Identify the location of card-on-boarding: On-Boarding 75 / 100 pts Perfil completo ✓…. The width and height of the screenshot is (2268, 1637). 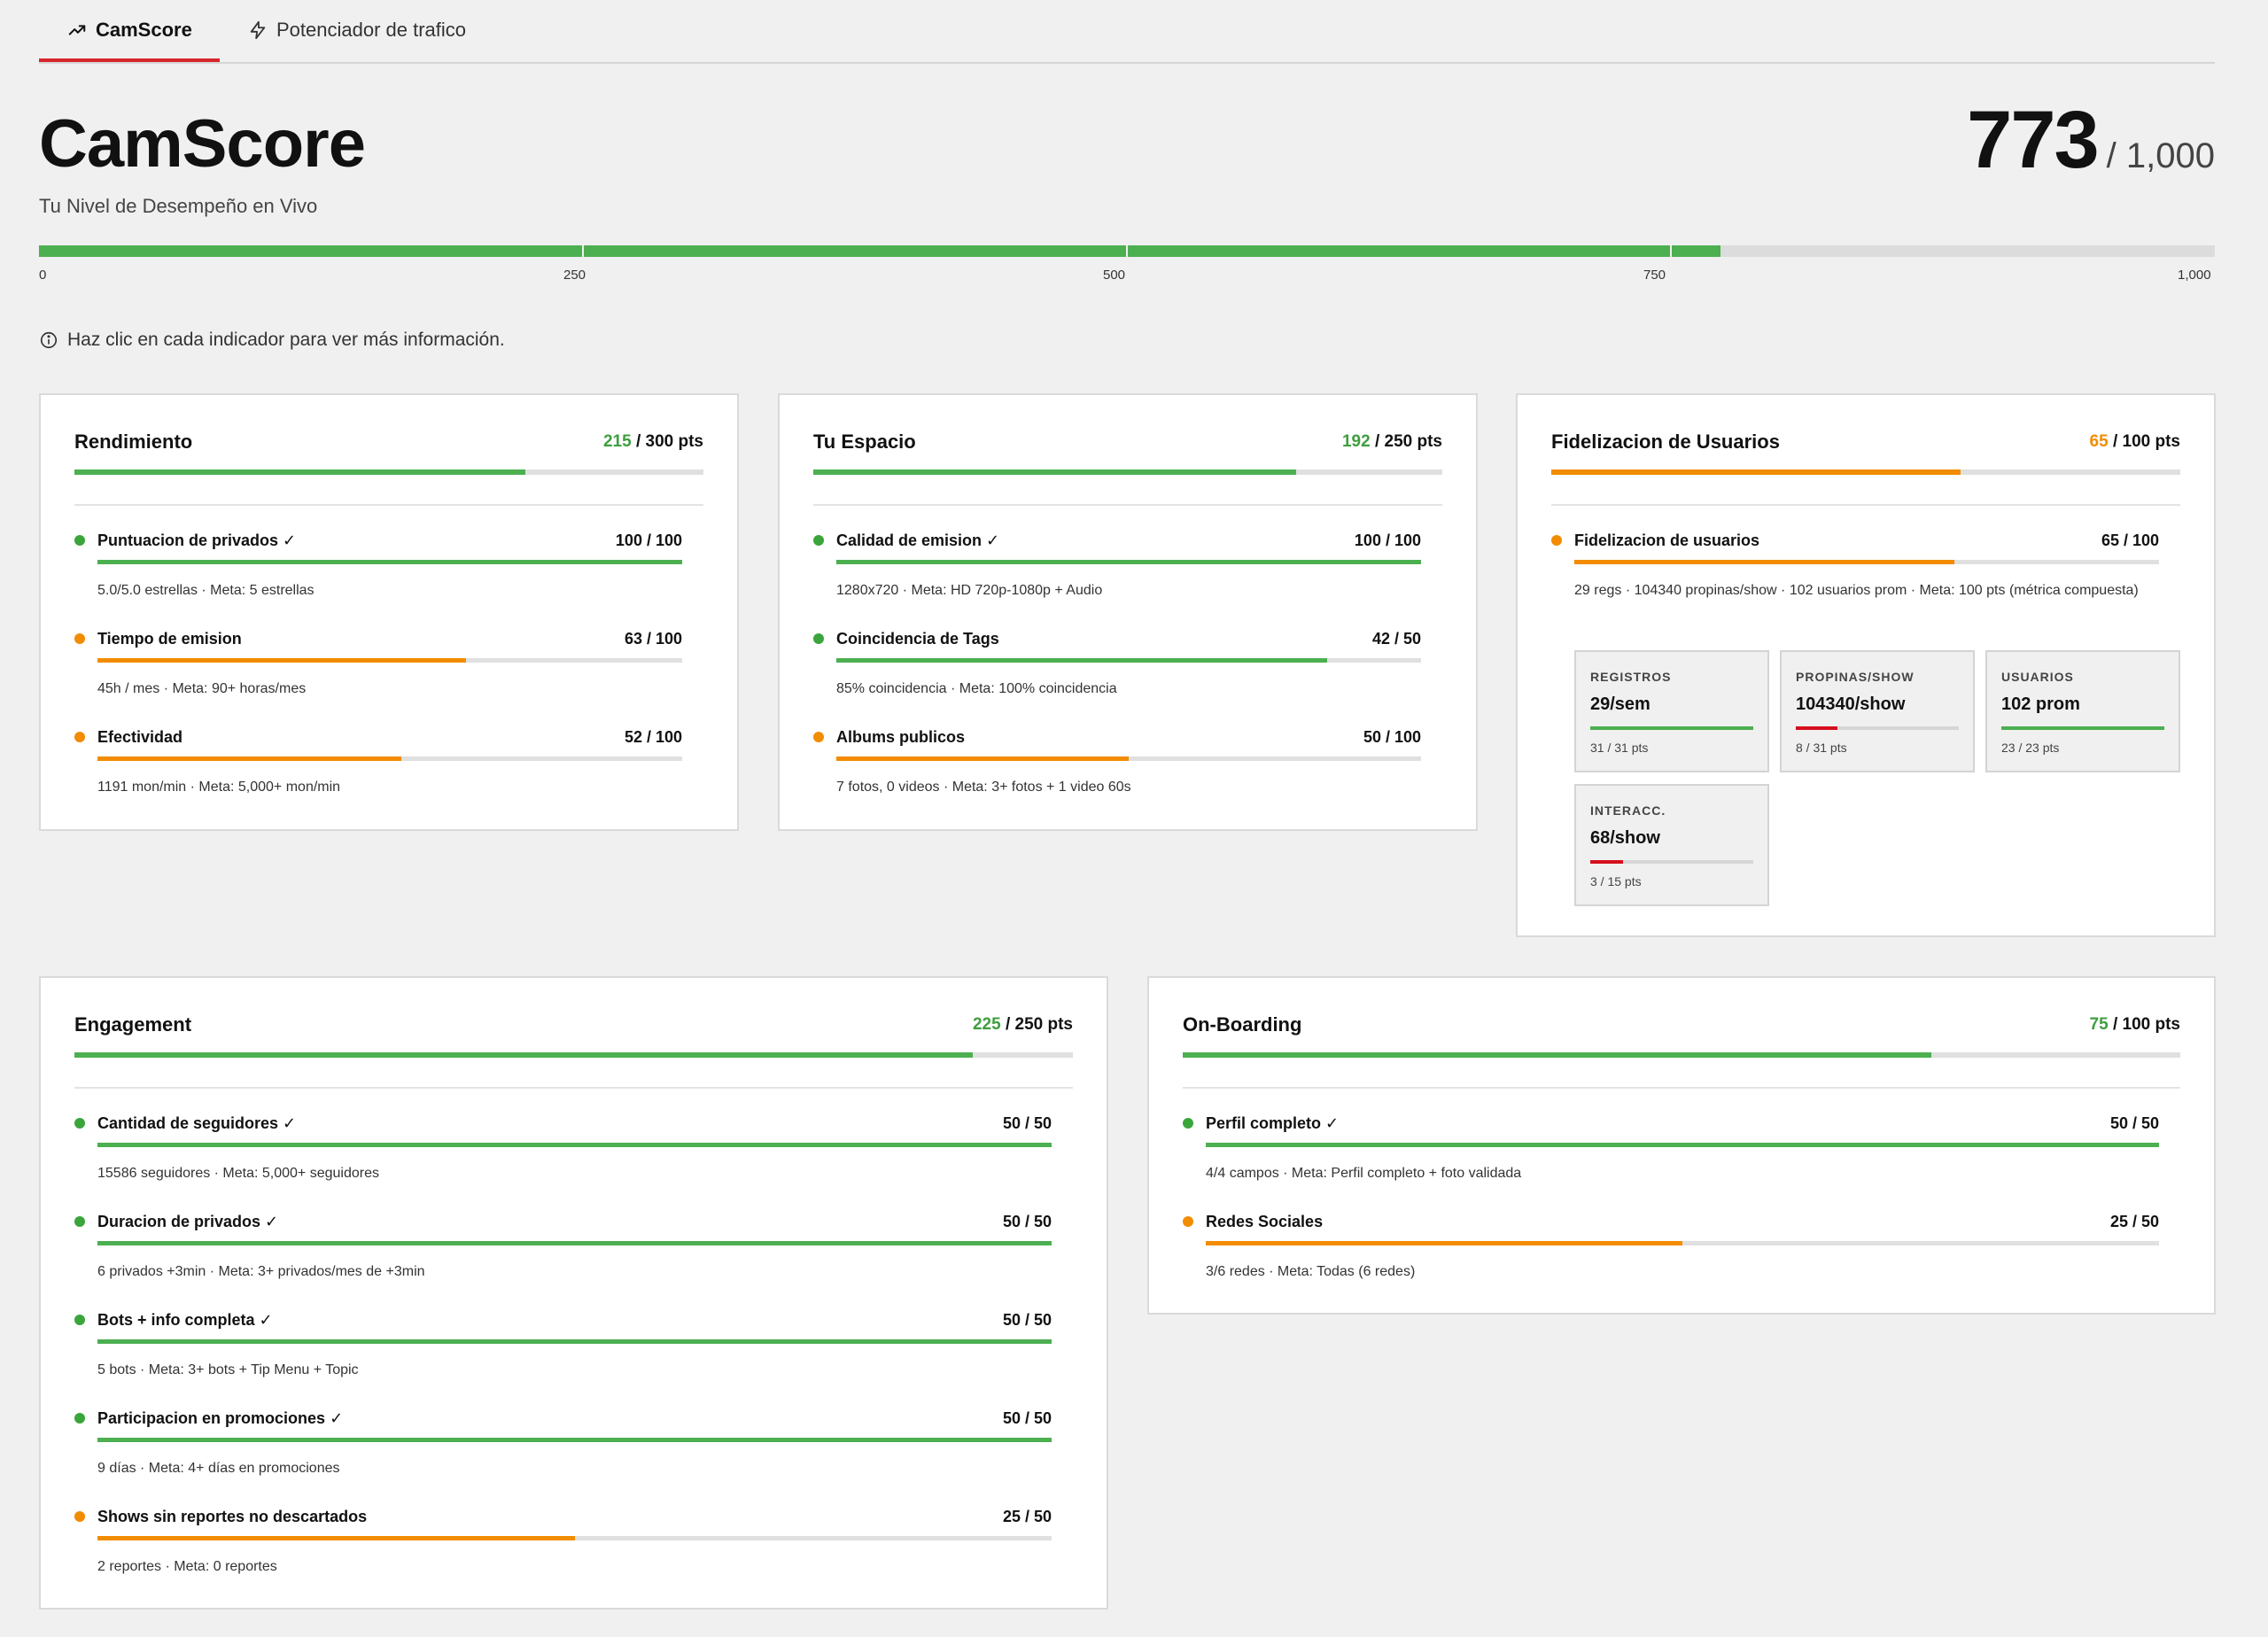
(1681, 1145).